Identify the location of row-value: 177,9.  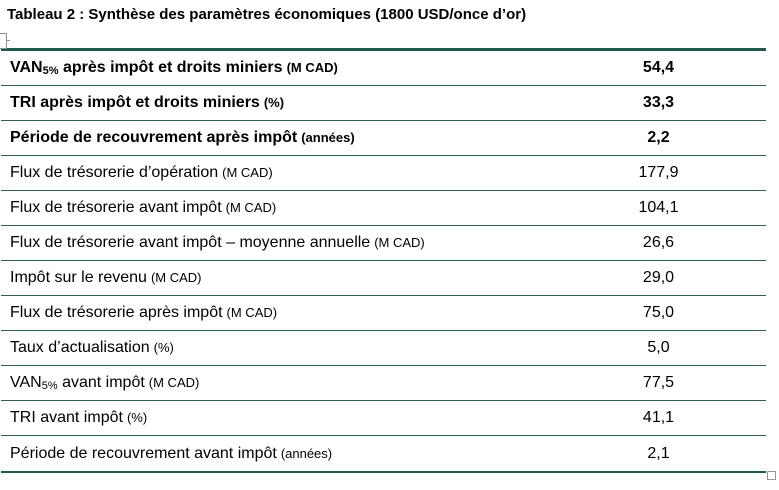
(658, 172).